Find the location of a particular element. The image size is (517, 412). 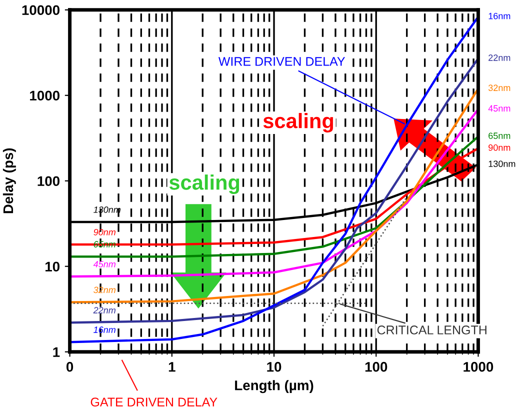

y-axis-title: Delay (ps) is located at coordinates (9, 181).